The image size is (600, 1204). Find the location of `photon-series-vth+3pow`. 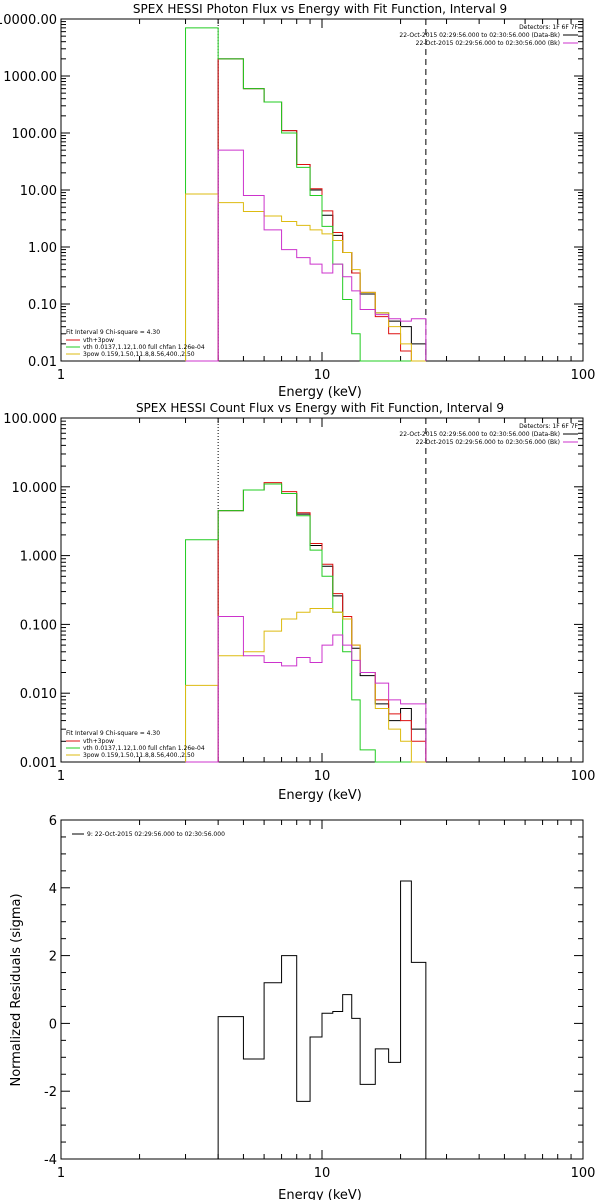

photon-series-vth+3pow is located at coordinates (305, 210).